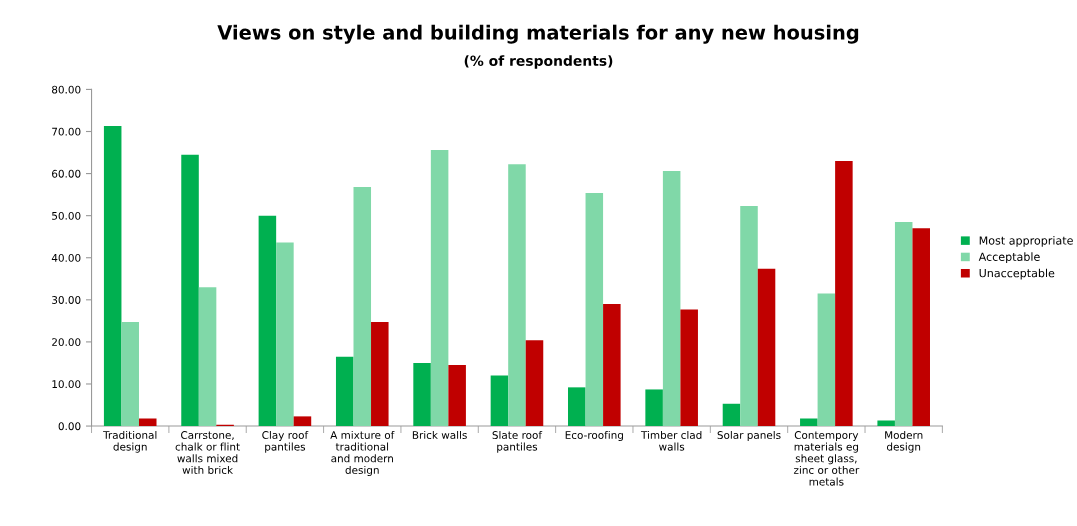  I want to click on legend-label: Acceptable, so click(1009, 258).